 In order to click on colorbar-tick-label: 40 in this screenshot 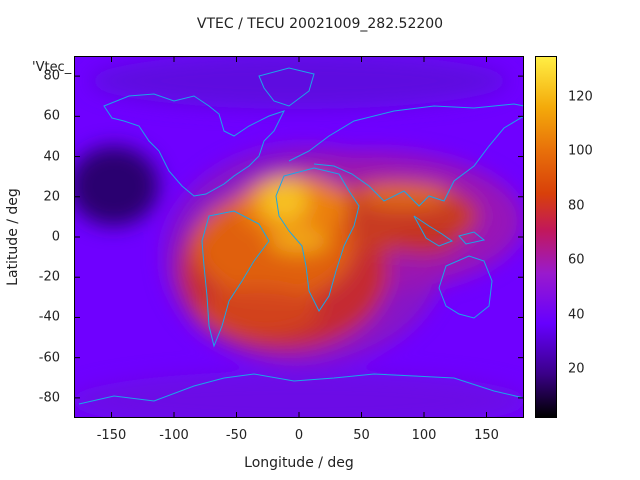, I will do `click(576, 315)`.